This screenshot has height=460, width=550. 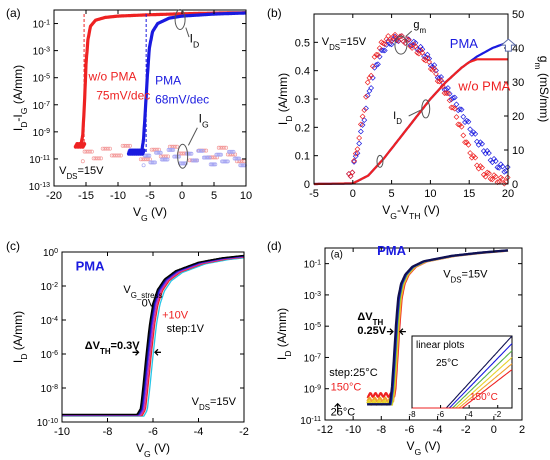 I want to click on id-point, so click(x=84, y=144).